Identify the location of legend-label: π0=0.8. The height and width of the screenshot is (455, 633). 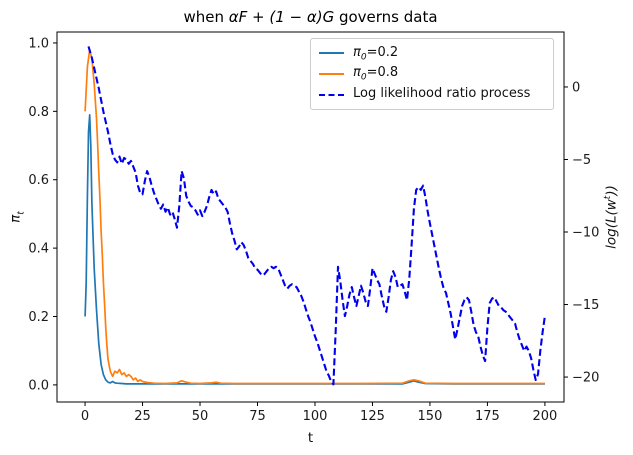
(375, 74).